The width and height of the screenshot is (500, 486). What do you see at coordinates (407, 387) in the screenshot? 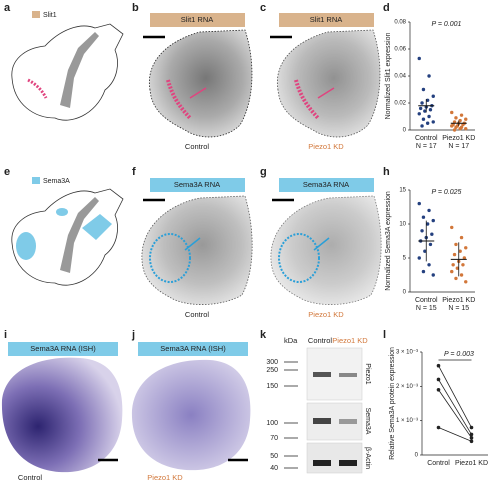
I see `y-tick-label: 2 × 10⁻³` at bounding box center [407, 387].